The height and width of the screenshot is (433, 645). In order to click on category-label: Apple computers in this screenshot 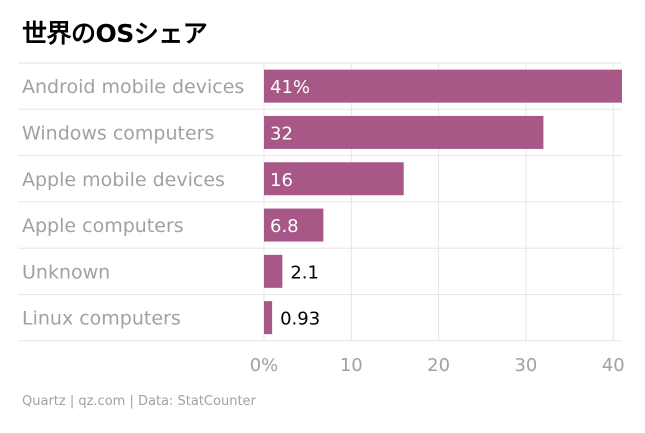, I will do `click(103, 226)`.